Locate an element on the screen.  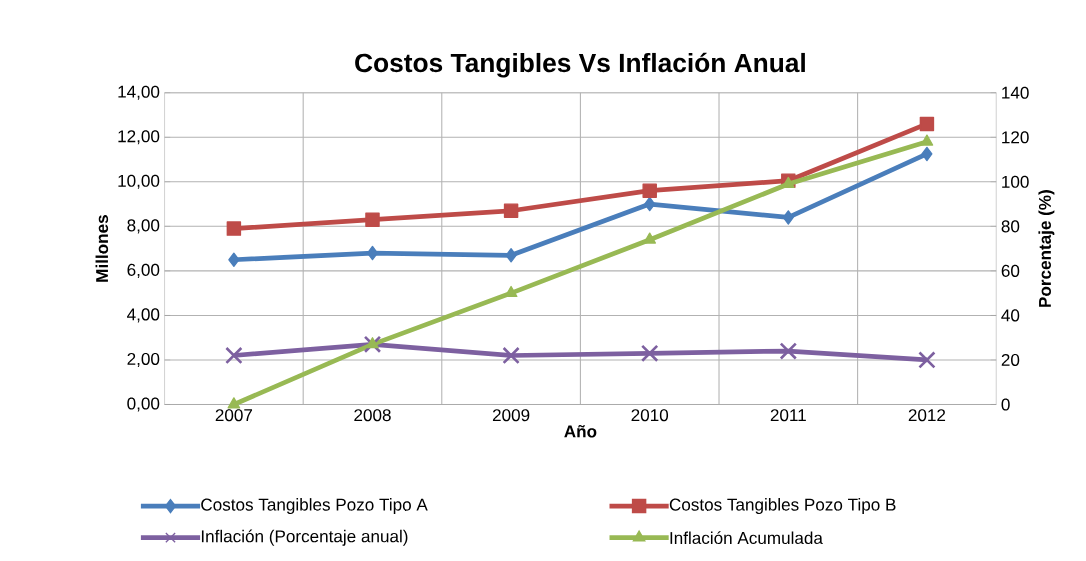
y2-tick-label: 20 is located at coordinates (1010, 359).